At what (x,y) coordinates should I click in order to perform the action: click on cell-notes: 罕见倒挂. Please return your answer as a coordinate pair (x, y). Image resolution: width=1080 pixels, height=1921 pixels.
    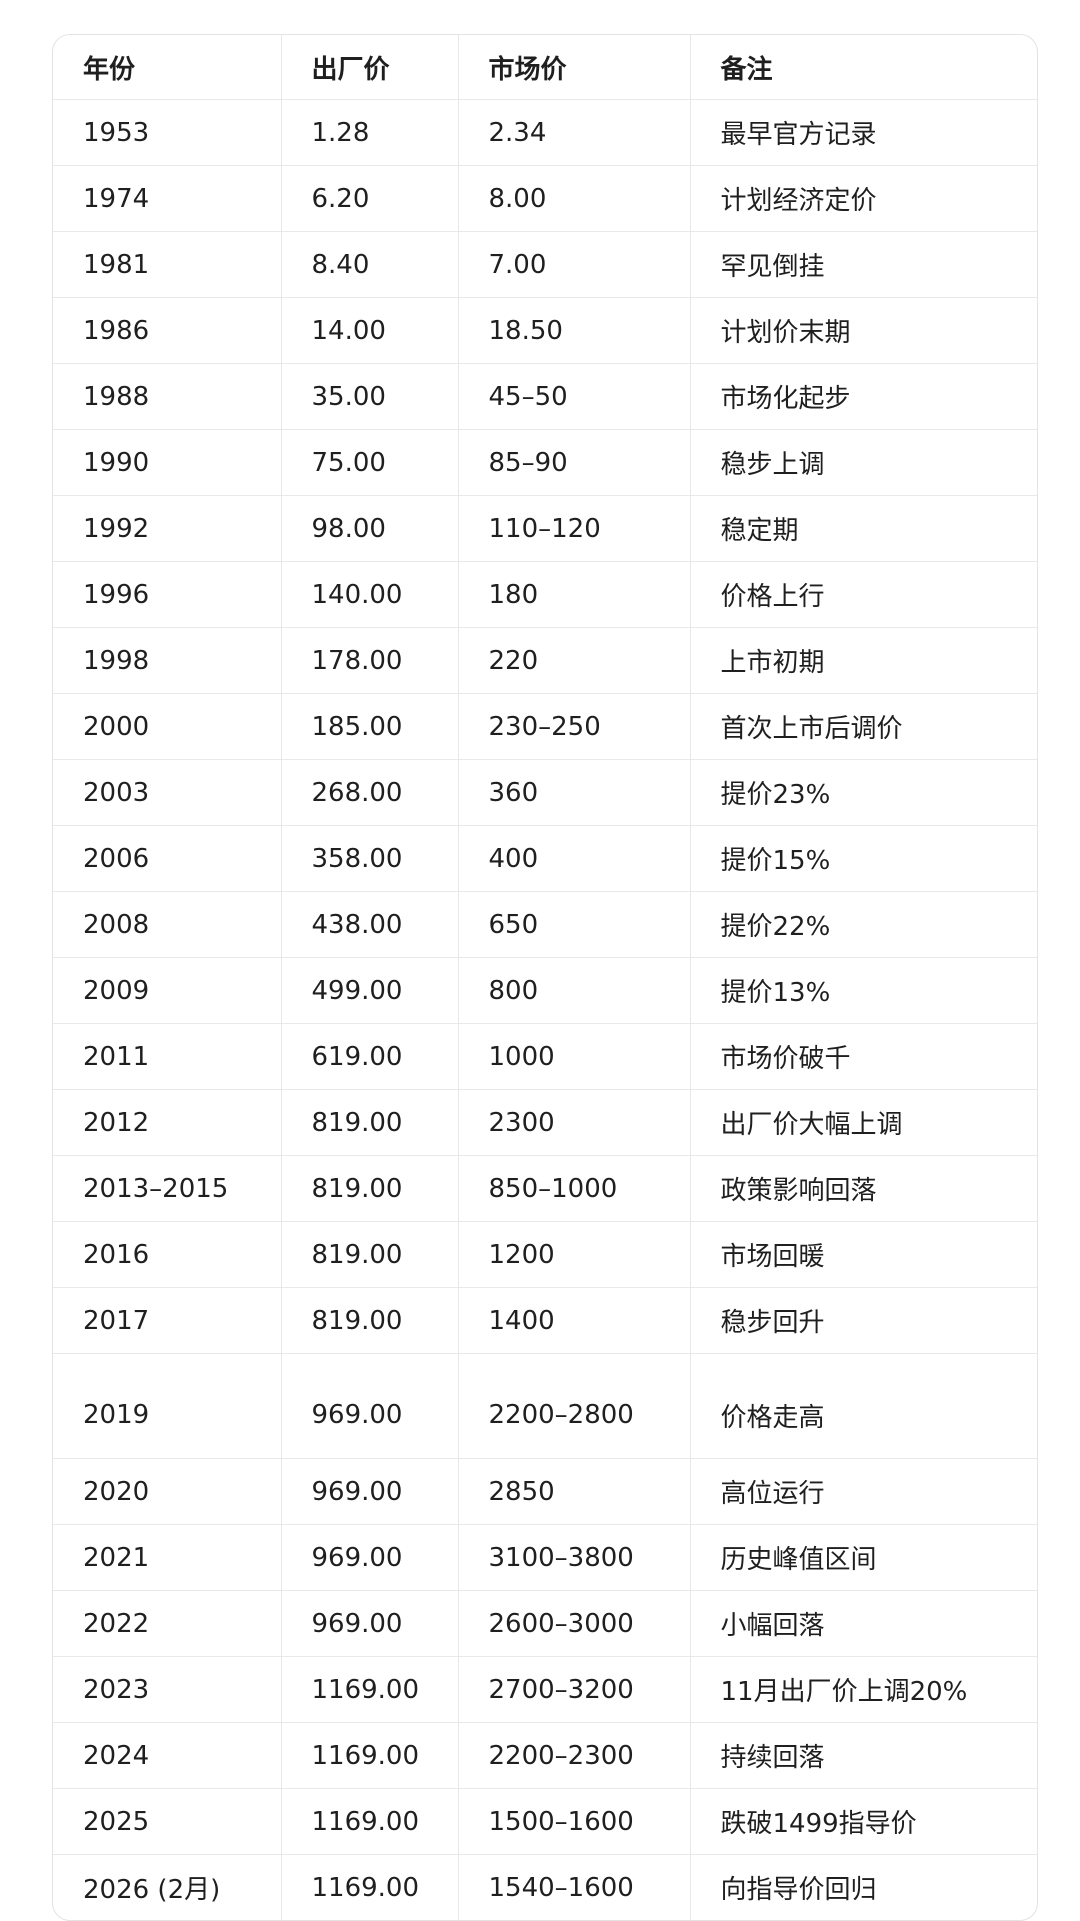
    Looking at the image, I should click on (863, 264).